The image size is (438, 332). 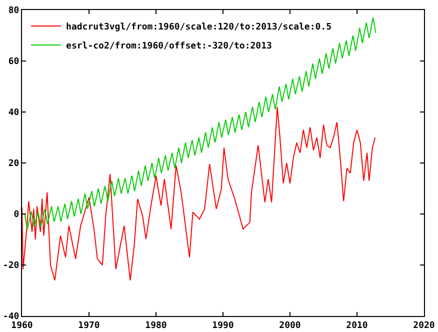 I want to click on x-tick-label: 1960, so click(x=22, y=325).